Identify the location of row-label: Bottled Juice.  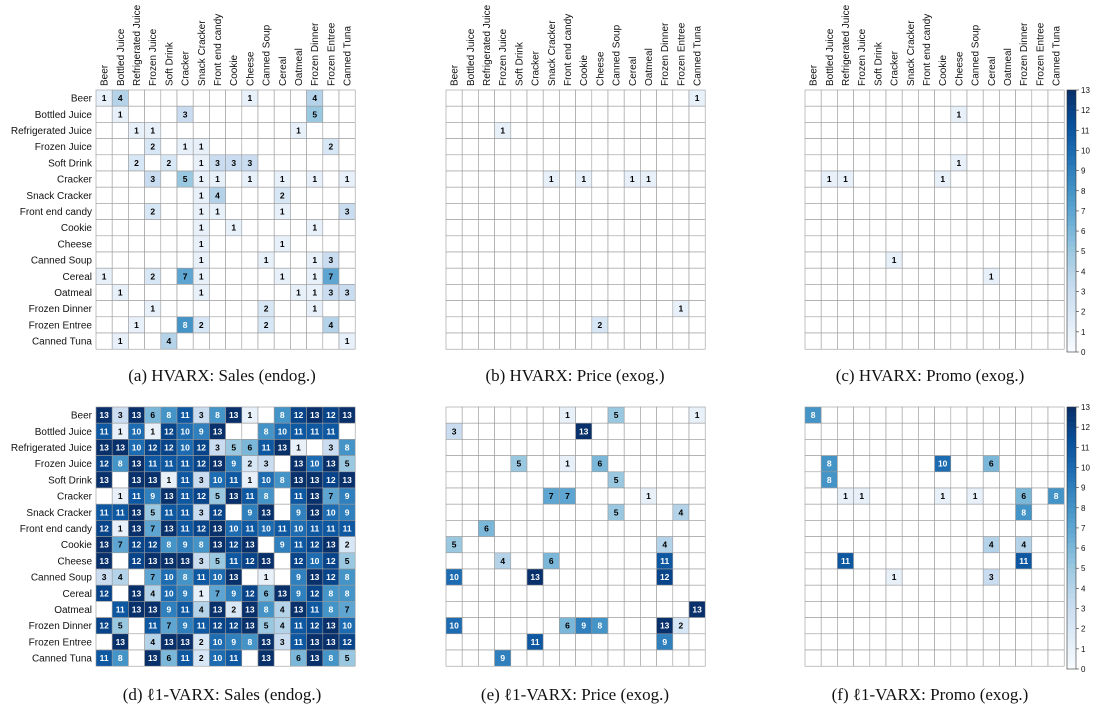
(64, 432).